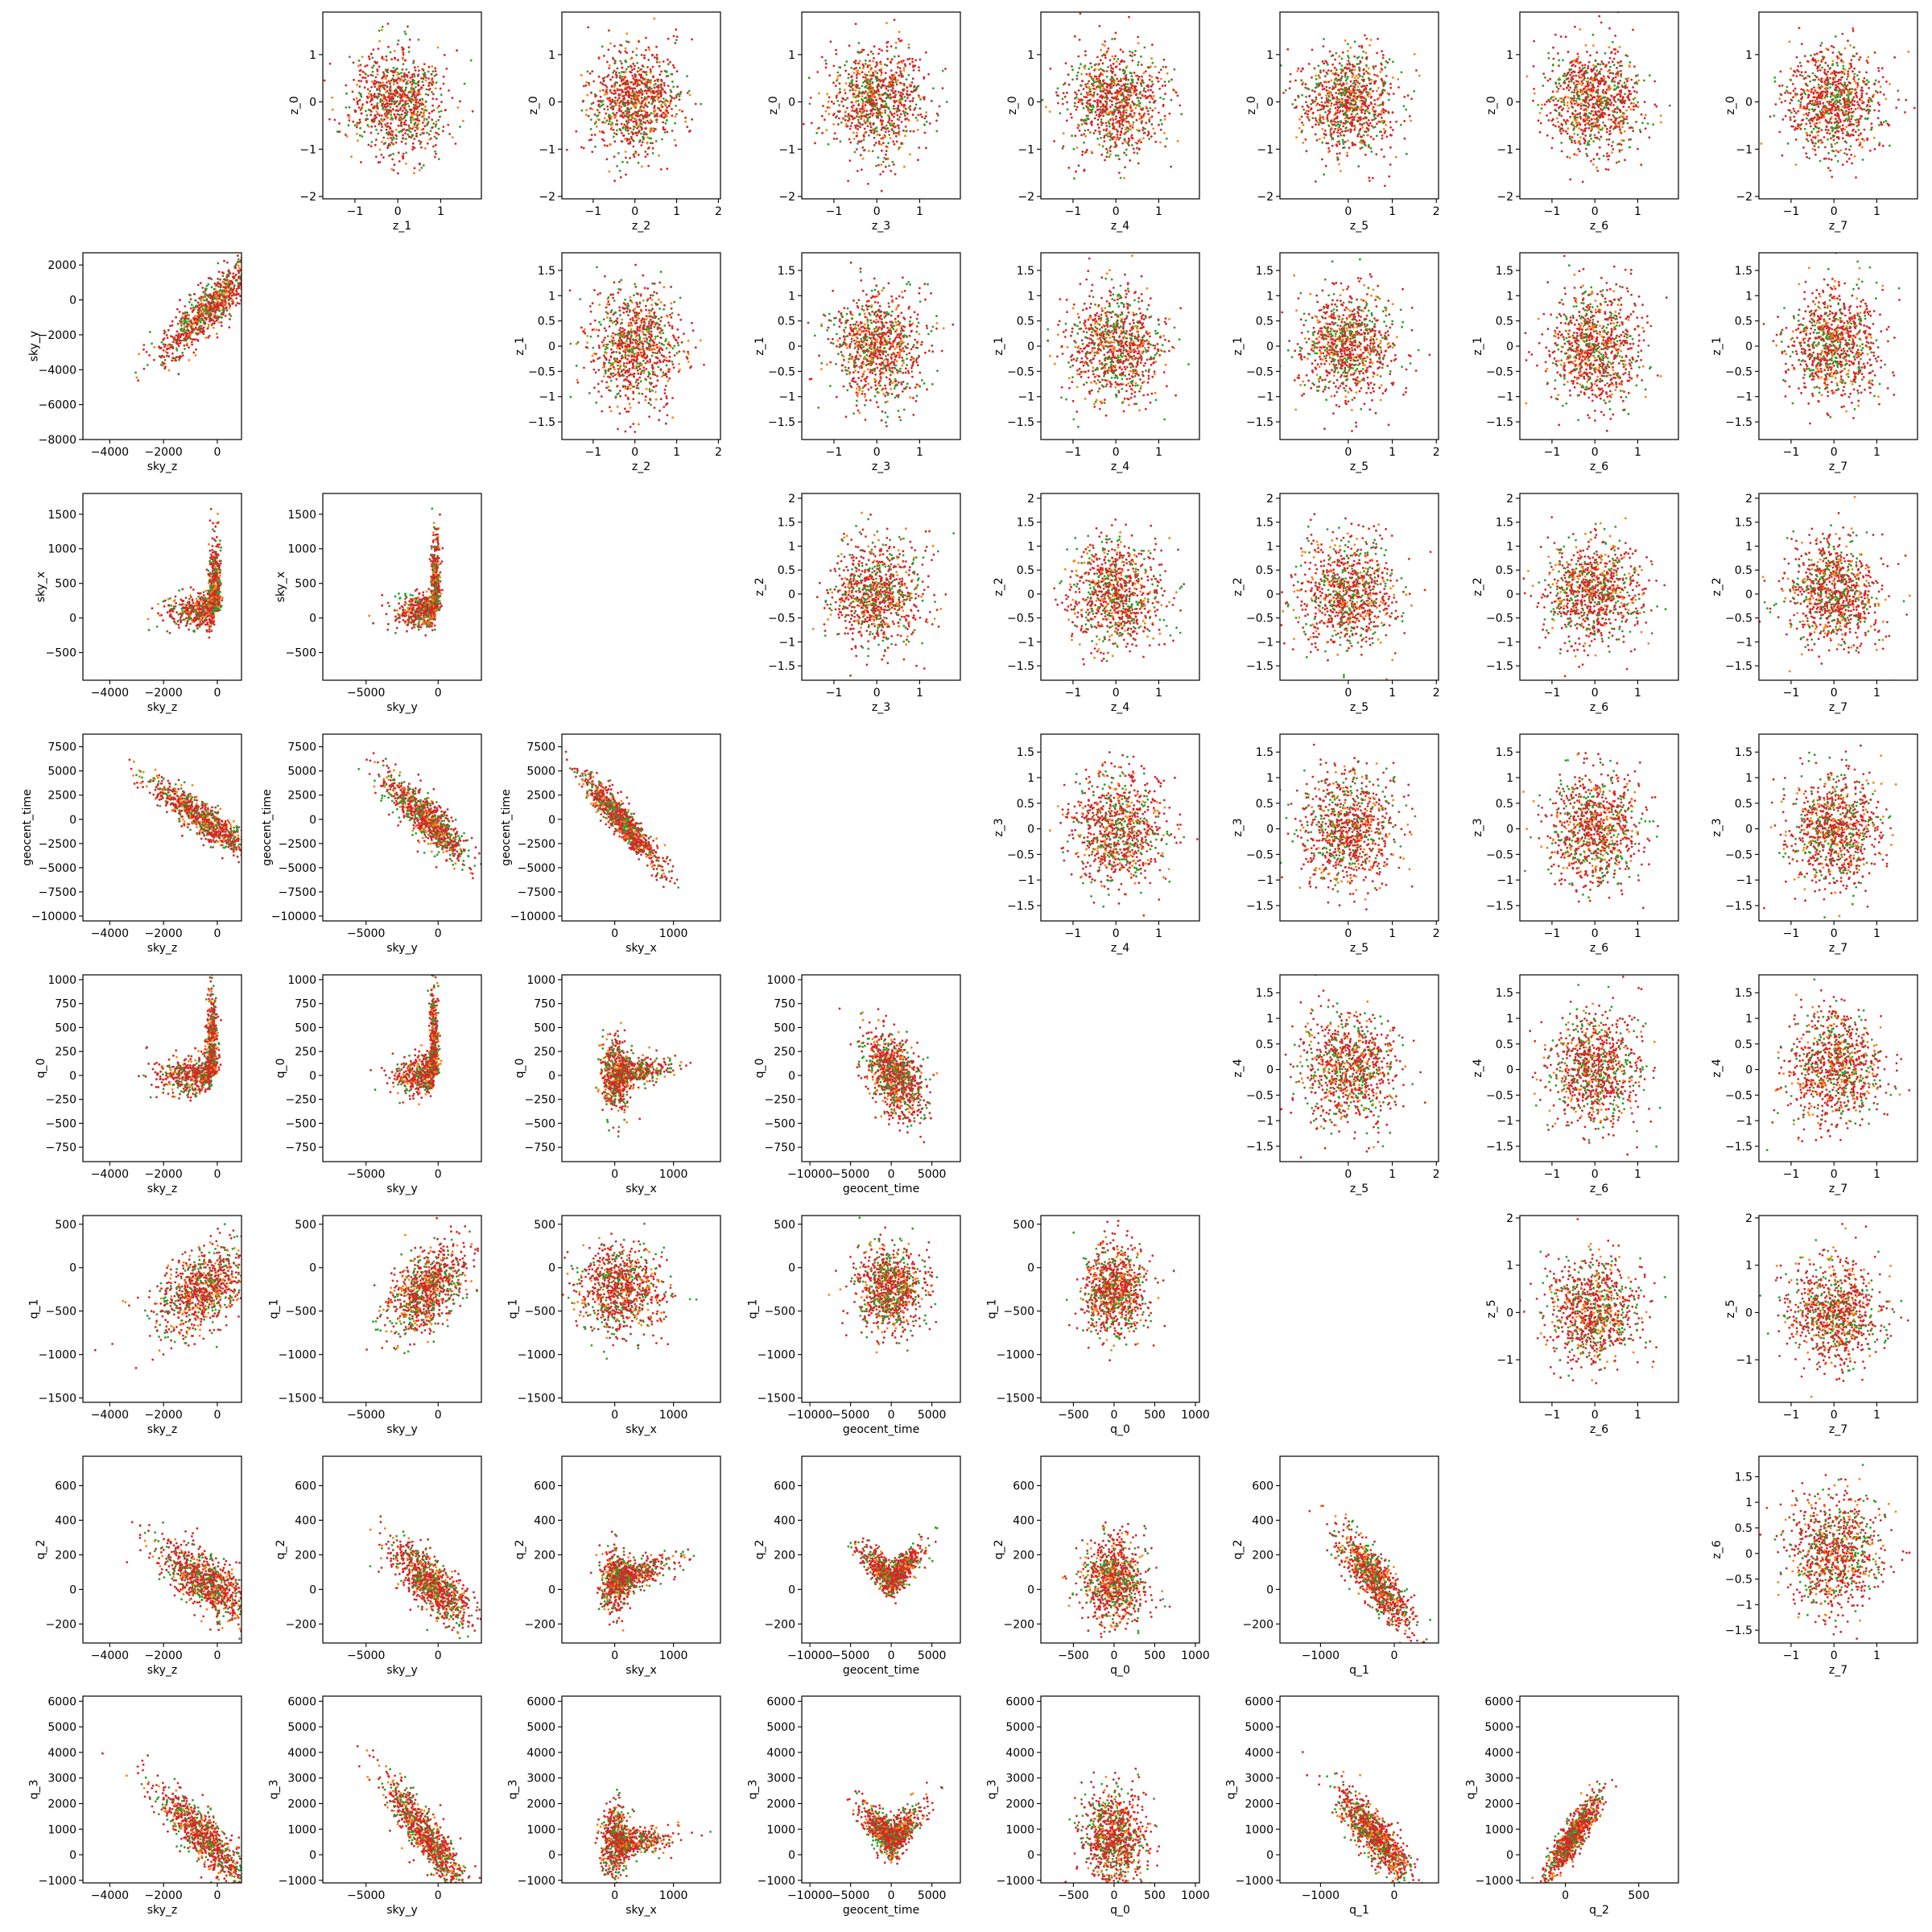 The image size is (1932, 1932). What do you see at coordinates (312, 103) in the screenshot?
I see `y-tick-label: 0` at bounding box center [312, 103].